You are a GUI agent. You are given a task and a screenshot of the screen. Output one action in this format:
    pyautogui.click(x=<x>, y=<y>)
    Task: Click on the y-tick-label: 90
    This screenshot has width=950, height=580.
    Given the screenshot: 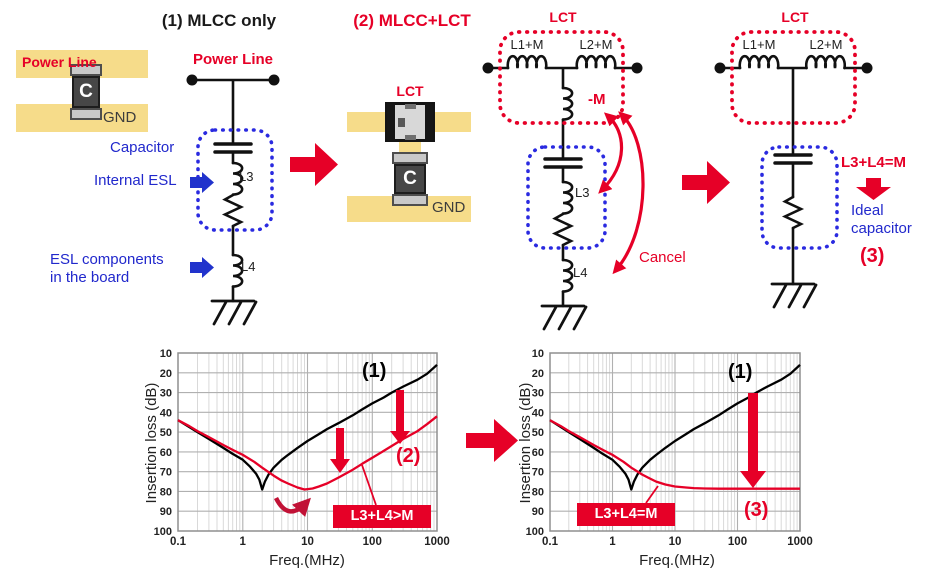 What is the action you would take?
    pyautogui.click(x=166, y=512)
    